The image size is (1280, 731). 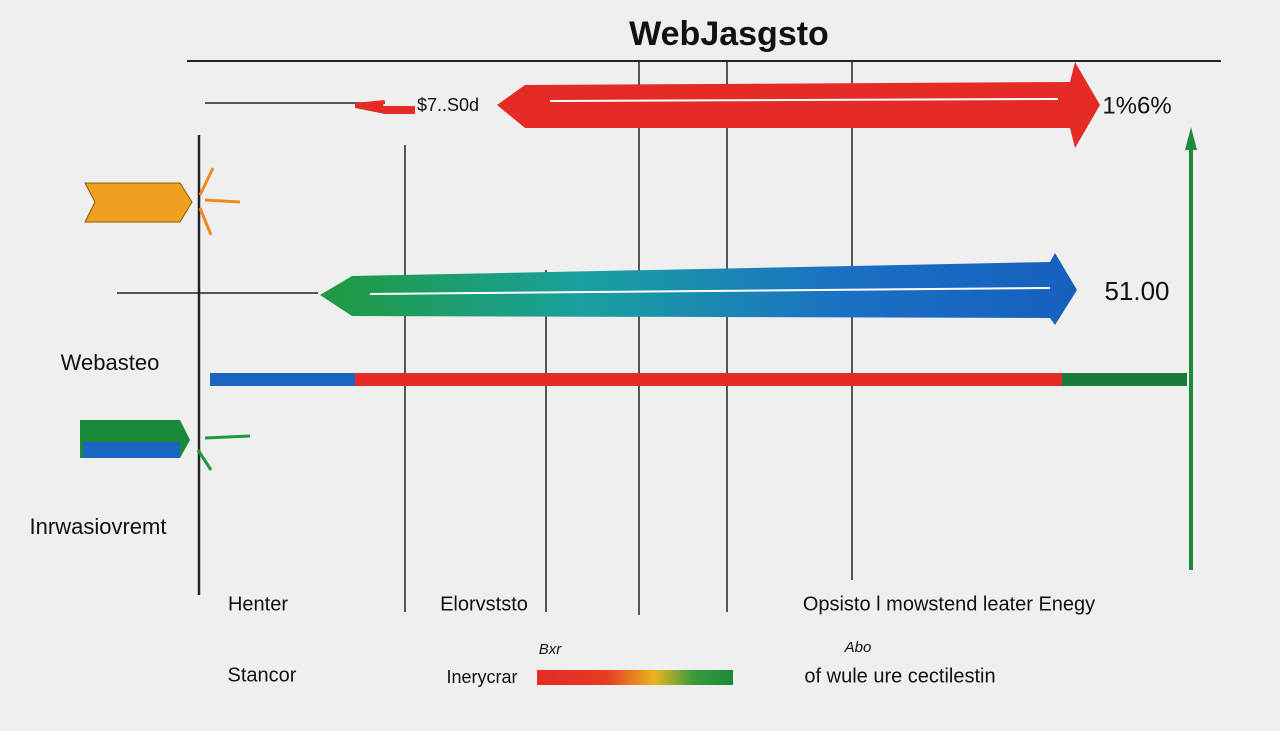 What do you see at coordinates (110, 362) in the screenshot?
I see `side-label: Webasteo` at bounding box center [110, 362].